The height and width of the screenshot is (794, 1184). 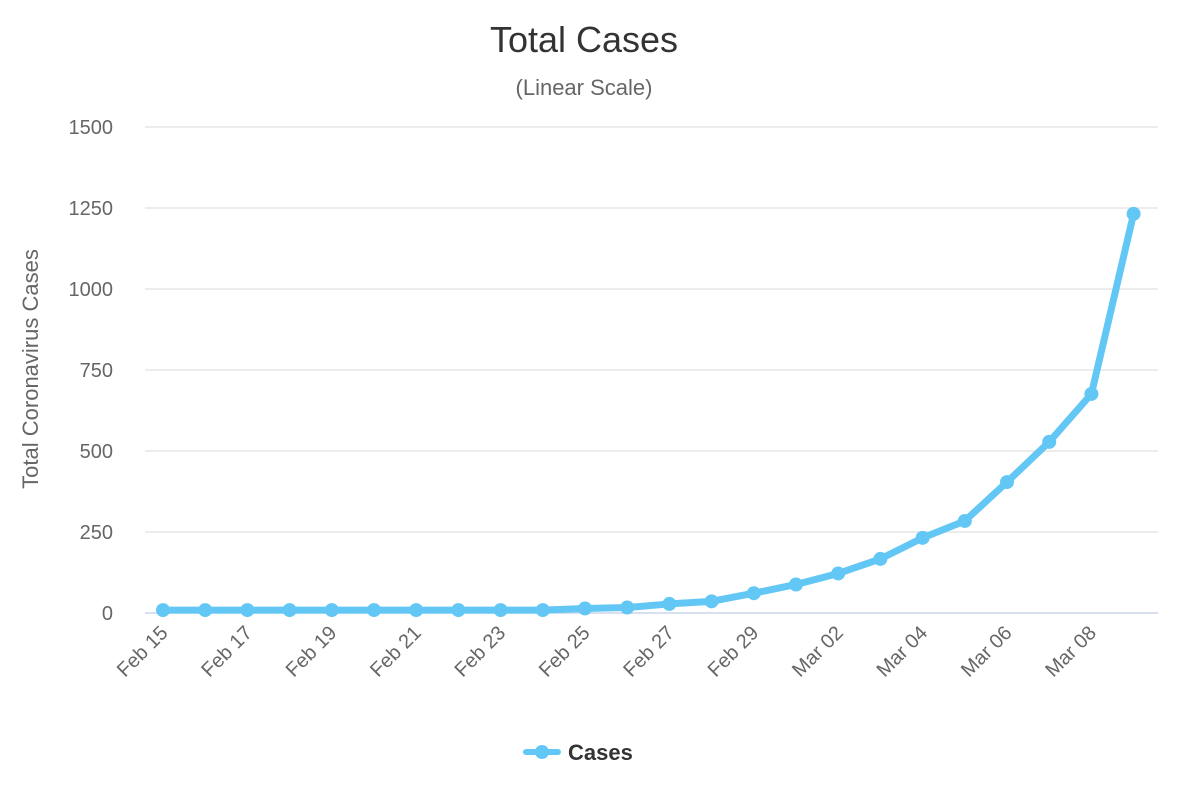 I want to click on x-tick-label: Mar 02, so click(x=818, y=652).